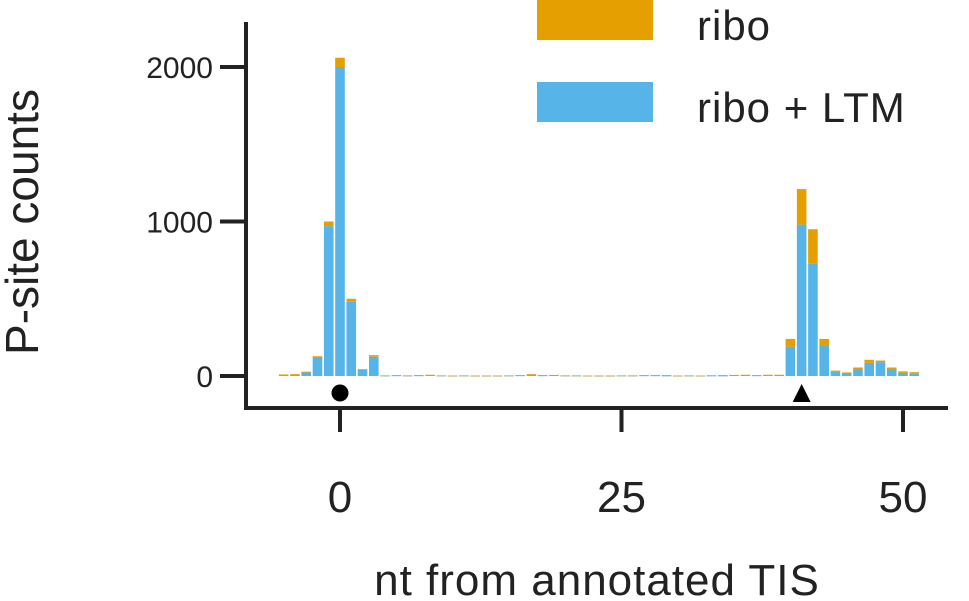  Describe the element at coordinates (340, 62) in the screenshot. I see `bar-ribo-x0` at that location.